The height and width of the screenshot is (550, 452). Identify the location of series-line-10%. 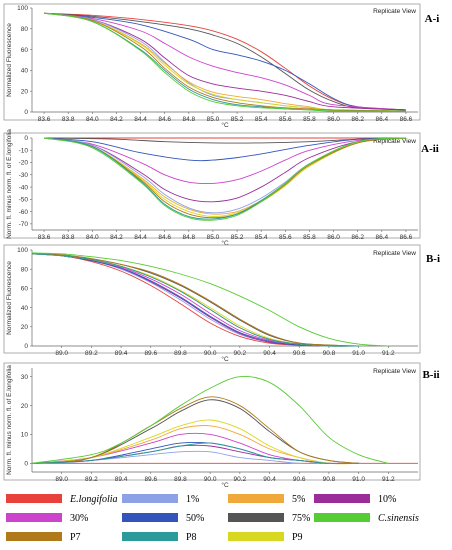
(225, 61).